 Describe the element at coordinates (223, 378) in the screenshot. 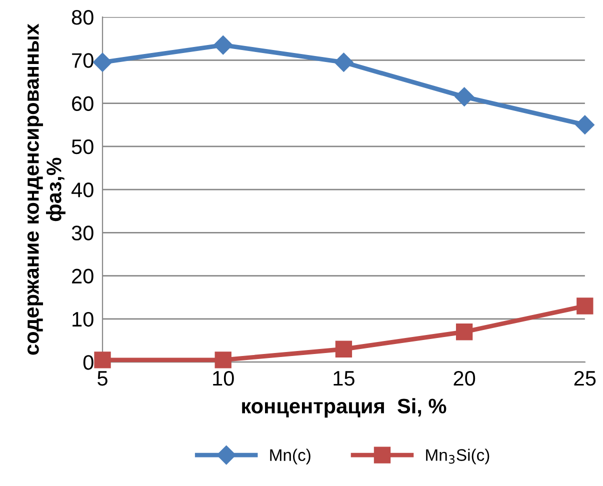

I see `x-tick-label: 10` at that location.